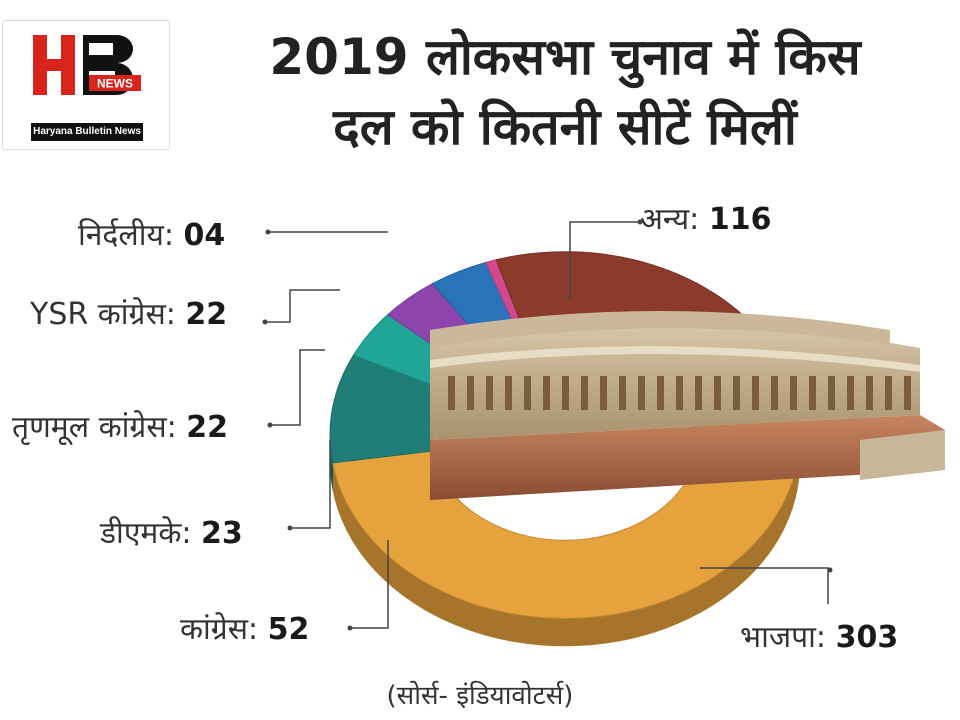 This screenshot has width=960, height=720. What do you see at coordinates (204, 235) in the screenshot?
I see `slice-label-value: 04` at bounding box center [204, 235].